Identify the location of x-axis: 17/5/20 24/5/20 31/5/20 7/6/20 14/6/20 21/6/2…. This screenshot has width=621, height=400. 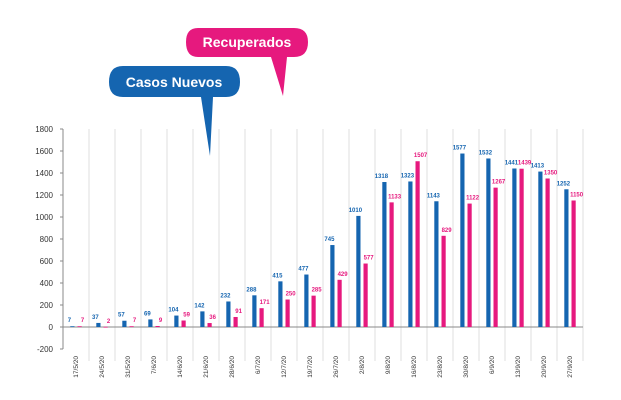
(323, 367).